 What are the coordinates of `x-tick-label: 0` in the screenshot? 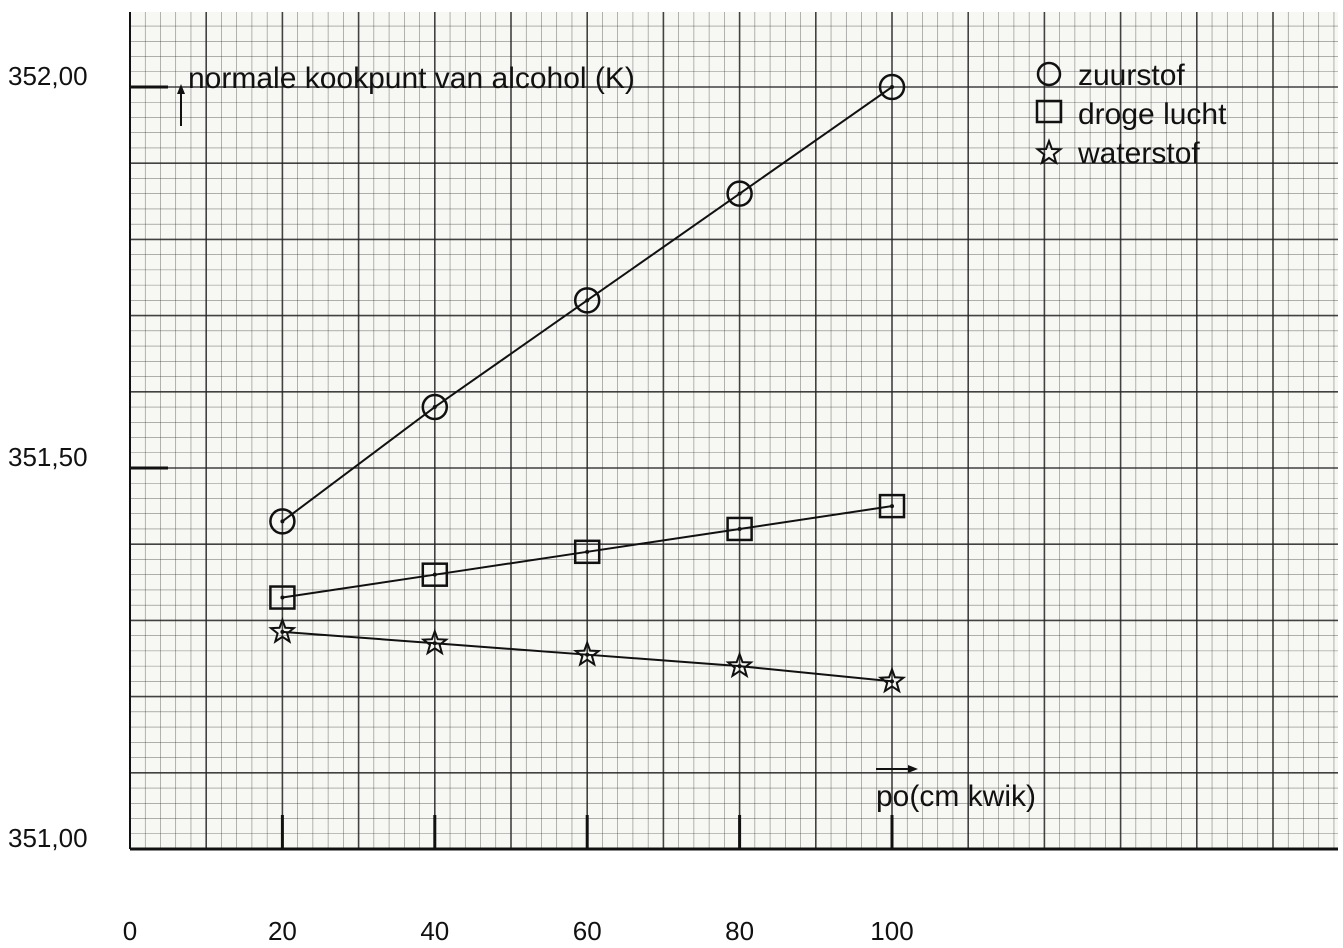 It's located at (130, 931).